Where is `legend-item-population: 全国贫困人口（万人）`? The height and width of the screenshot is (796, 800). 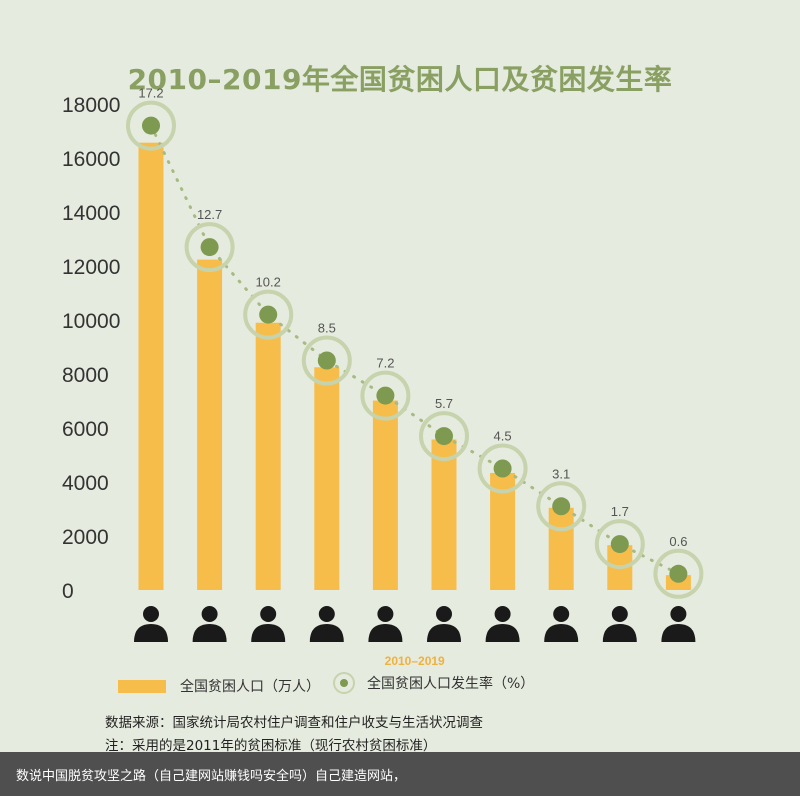 legend-item-population: 全国贫困人口（万人） is located at coordinates (219, 686).